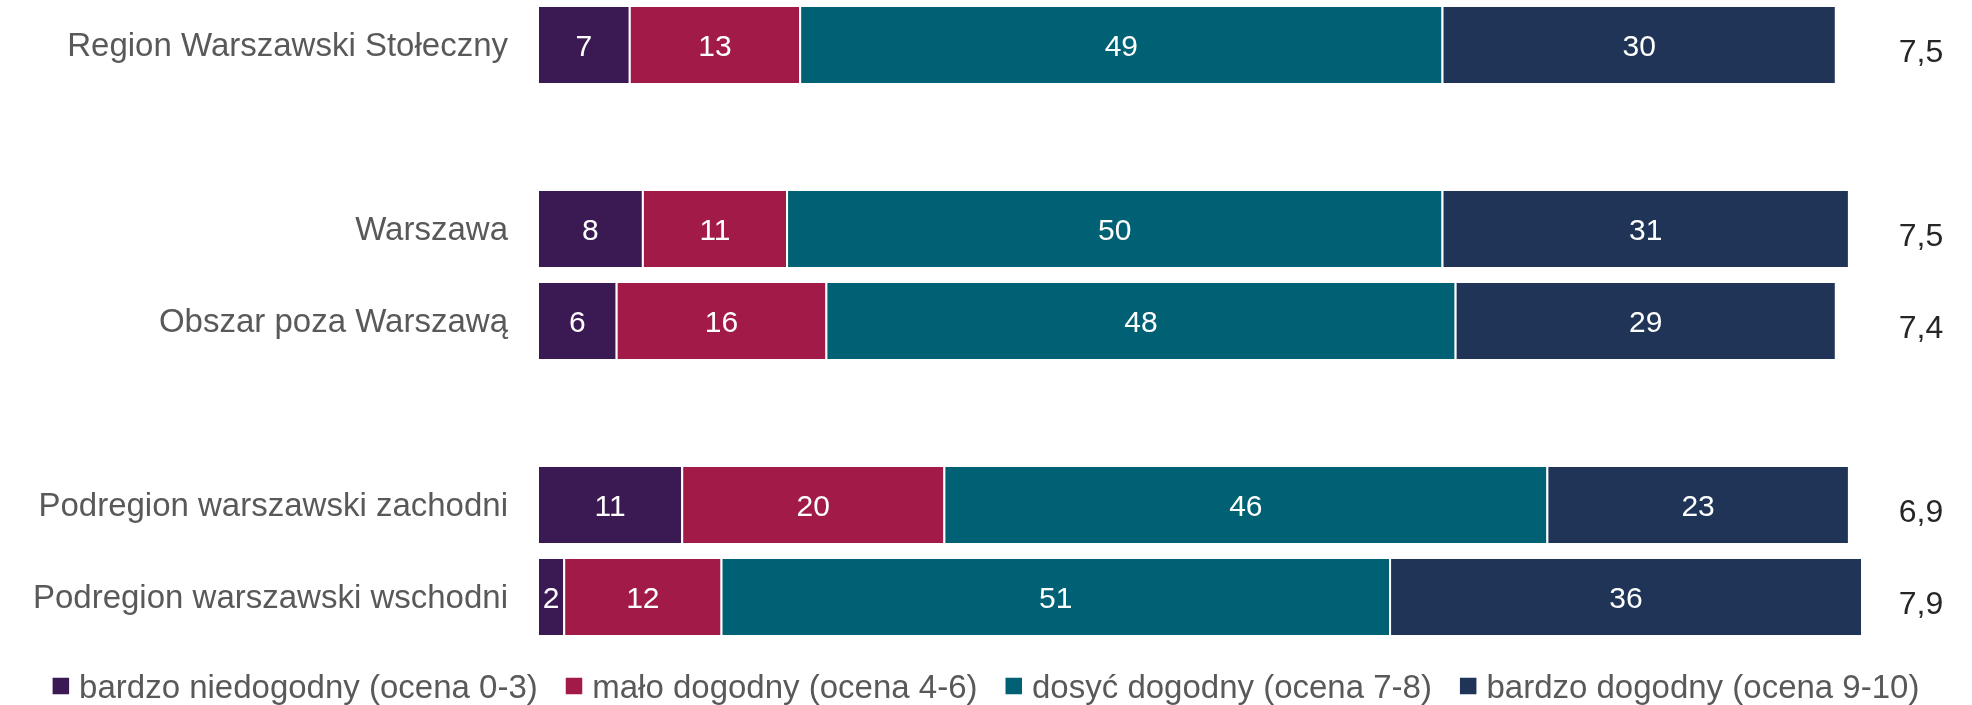 The height and width of the screenshot is (705, 1972). What do you see at coordinates (333, 320) in the screenshot?
I see `y-tick-label: Obszar poza Warszawą` at bounding box center [333, 320].